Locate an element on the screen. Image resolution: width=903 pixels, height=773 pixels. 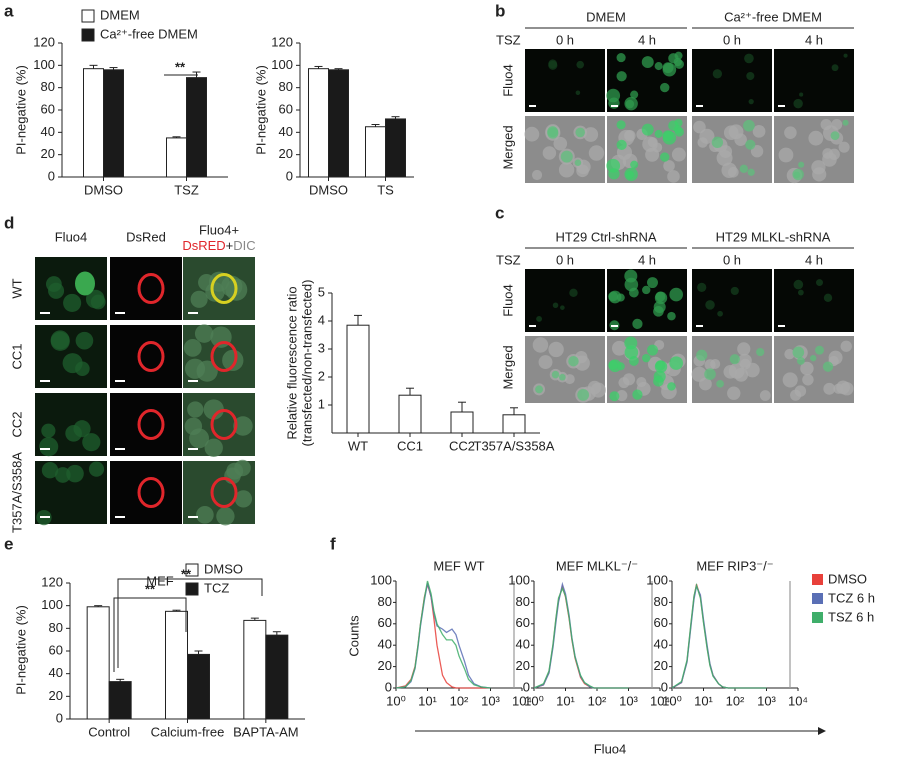
y-tick-label: 4 is located at coordinates (321, 319).